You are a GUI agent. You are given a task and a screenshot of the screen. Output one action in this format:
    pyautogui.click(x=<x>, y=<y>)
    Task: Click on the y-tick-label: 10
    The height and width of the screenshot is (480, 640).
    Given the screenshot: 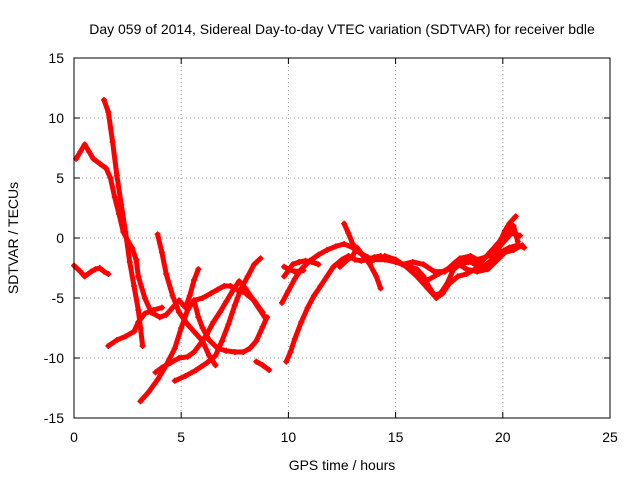 What is the action you would take?
    pyautogui.click(x=56, y=118)
    